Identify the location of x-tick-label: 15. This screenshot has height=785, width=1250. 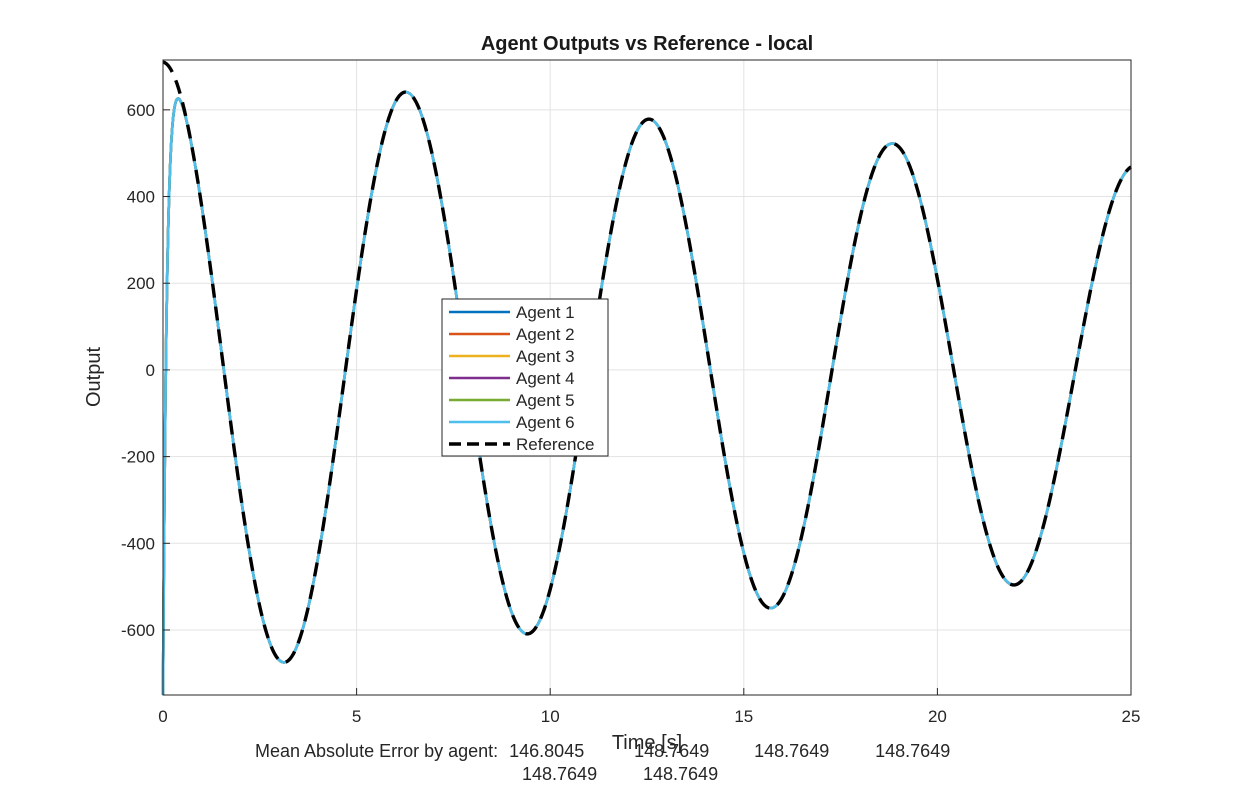
(743, 716).